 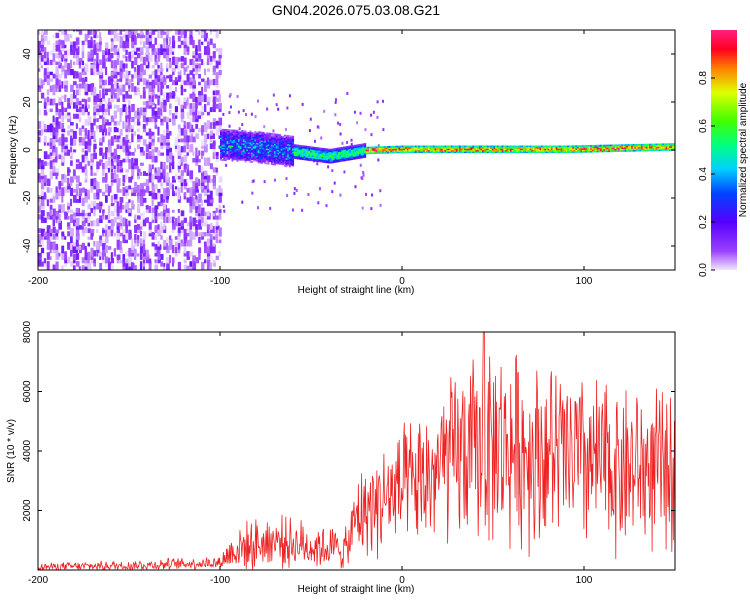 What do you see at coordinates (27, 197) in the screenshot?
I see `y-tick-label: -20` at bounding box center [27, 197].